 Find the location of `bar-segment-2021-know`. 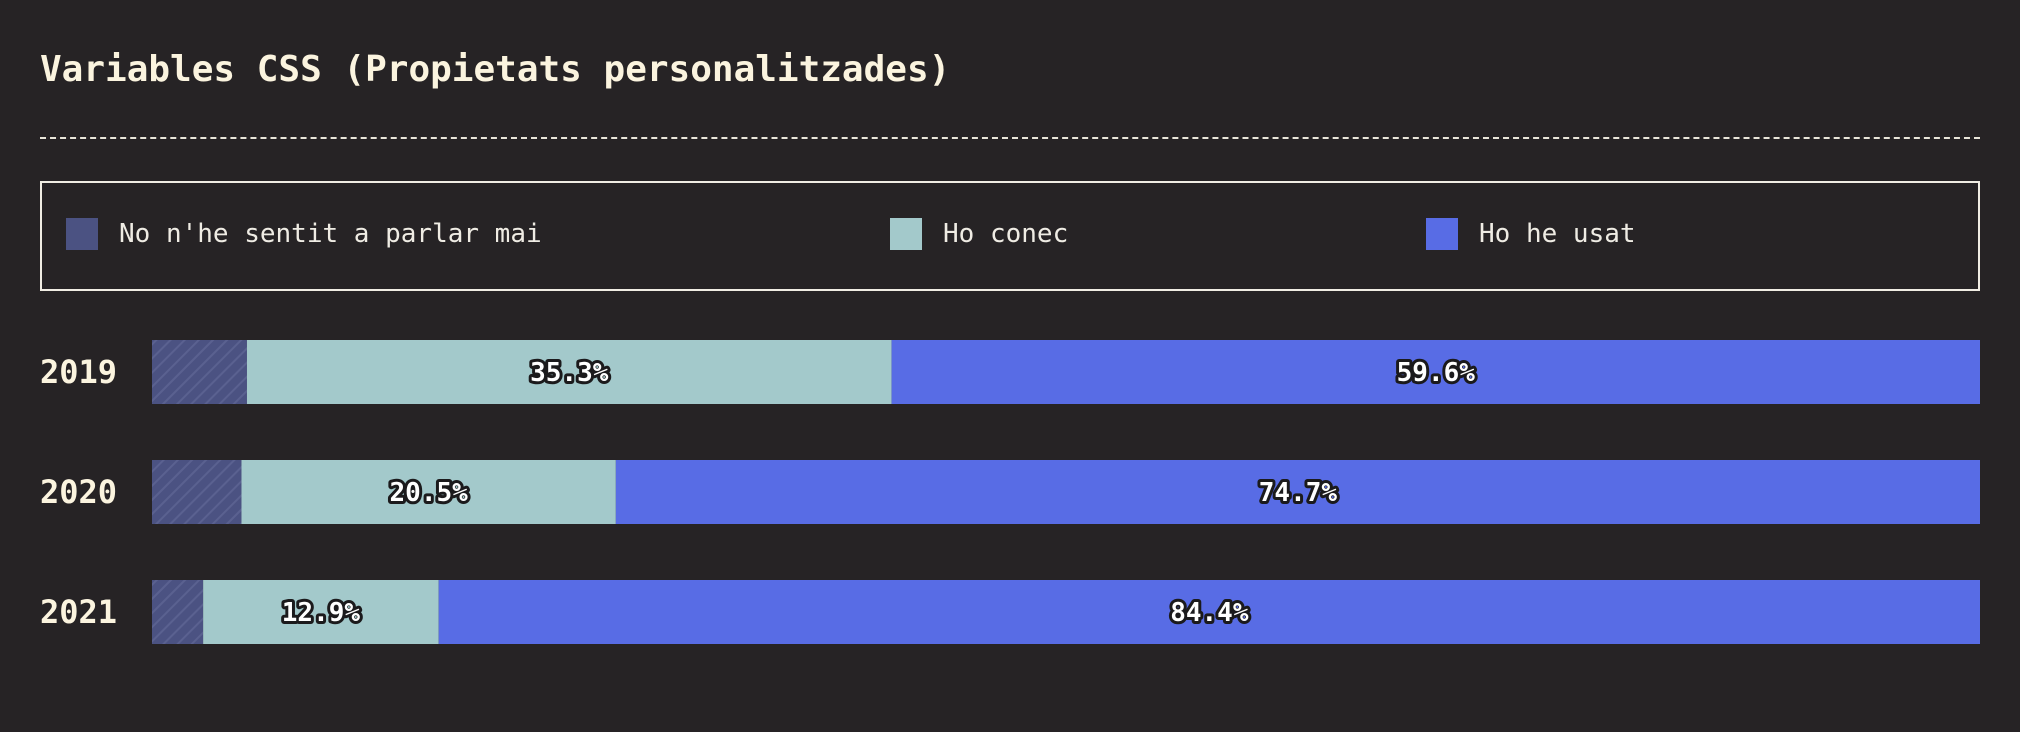

bar-segment-2021-know is located at coordinates (321, 612).